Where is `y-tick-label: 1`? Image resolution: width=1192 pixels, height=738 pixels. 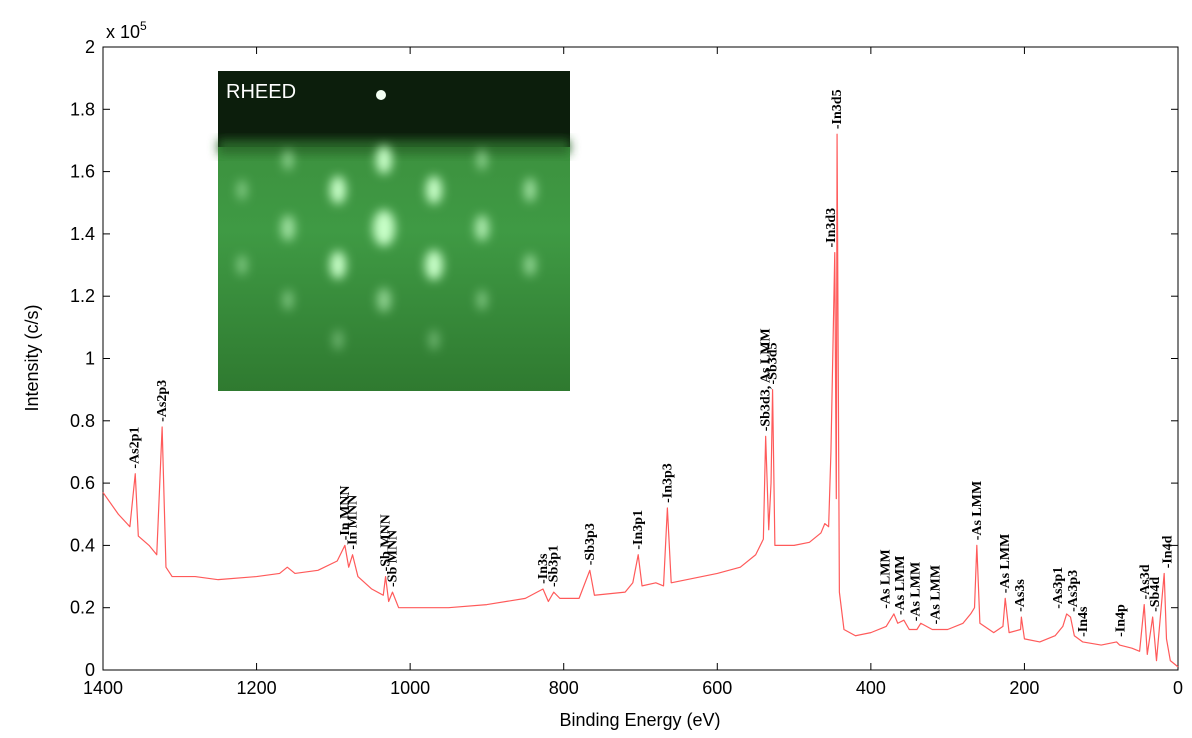
y-tick-label: 1 is located at coordinates (90, 359).